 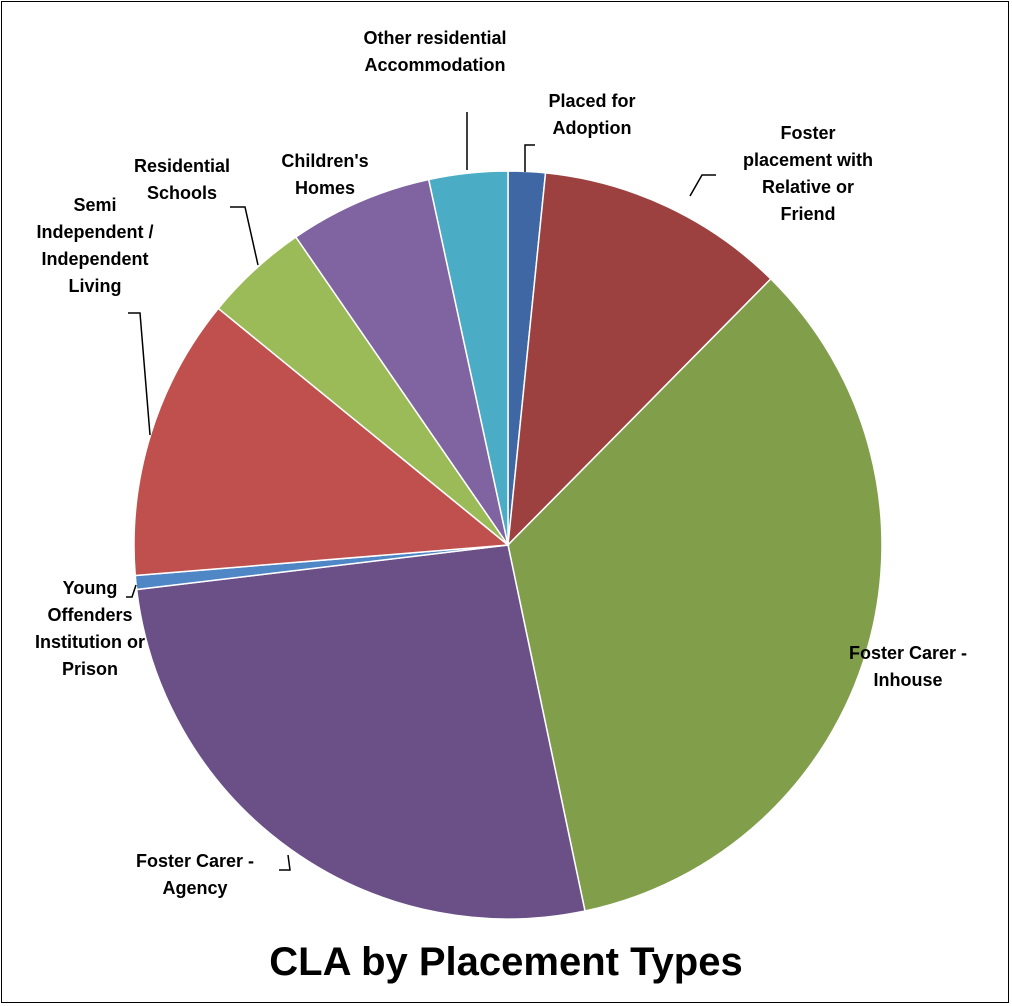 I want to click on chart-title: CLA by Placement Types, so click(x=506, y=962).